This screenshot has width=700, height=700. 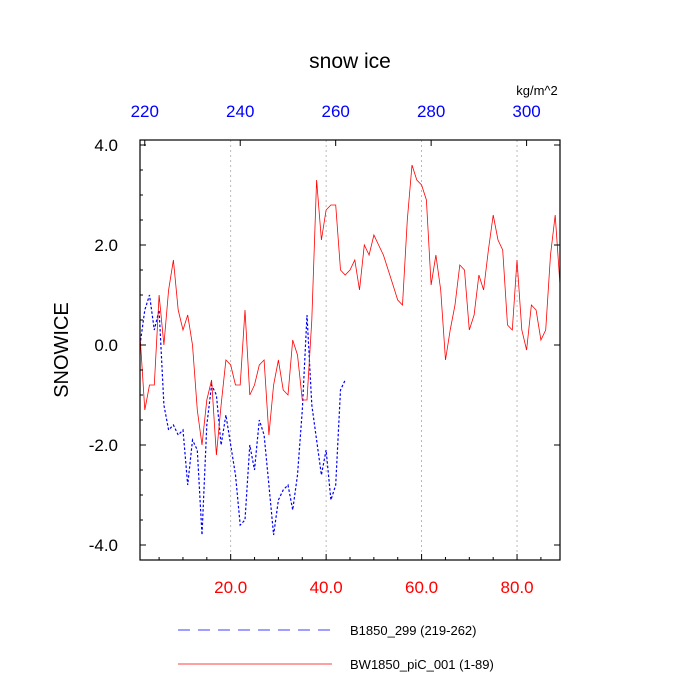 What do you see at coordinates (103, 445) in the screenshot?
I see `y-tick-label: -2.0` at bounding box center [103, 445].